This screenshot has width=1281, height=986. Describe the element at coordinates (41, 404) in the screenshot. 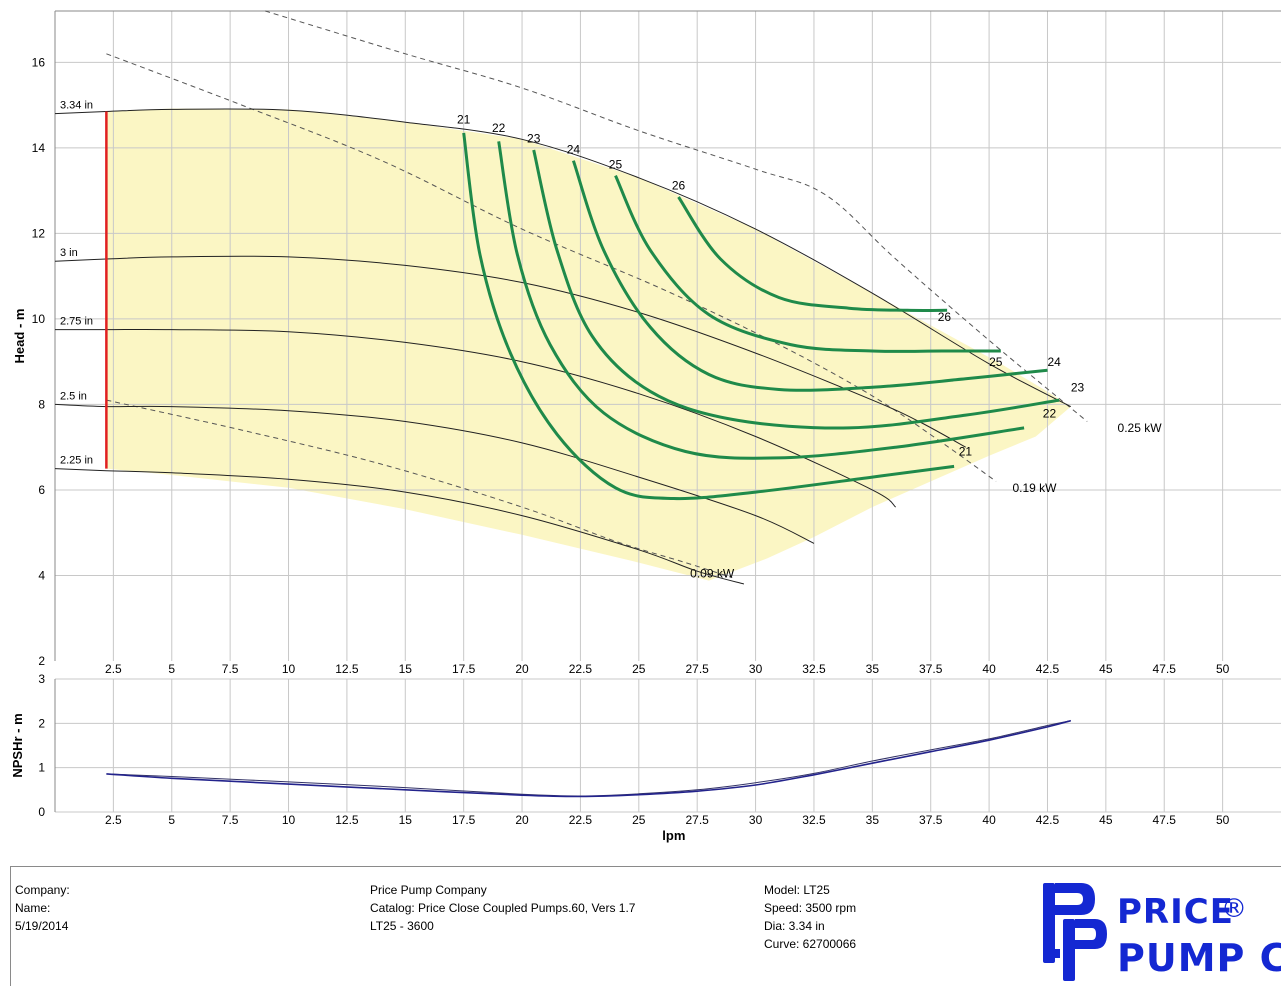

I see `head-y-tick-label: 8` at that location.